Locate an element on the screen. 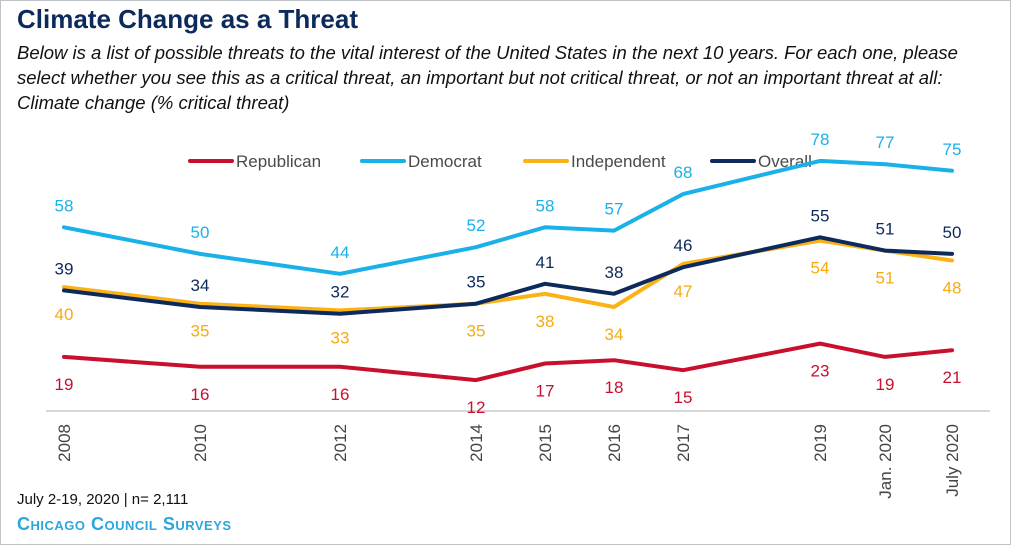 This screenshot has width=1011, height=545. data-label-independent: 40 is located at coordinates (64, 314).